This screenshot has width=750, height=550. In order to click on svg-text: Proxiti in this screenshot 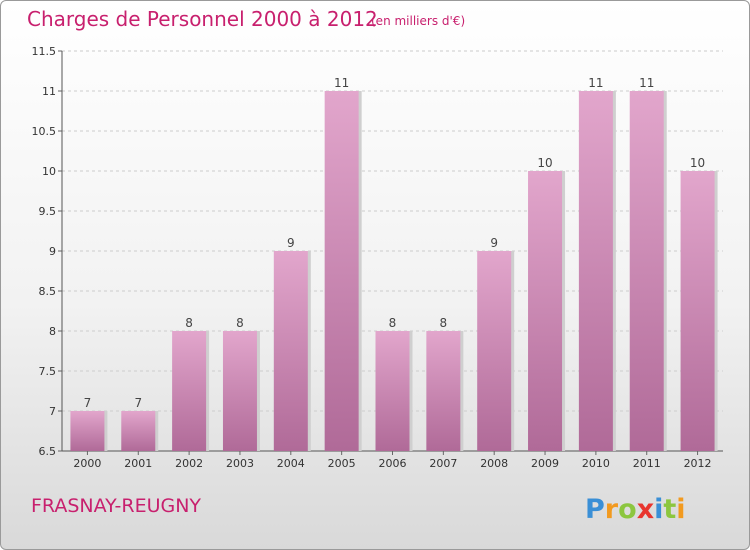, I will do `click(635, 509)`.